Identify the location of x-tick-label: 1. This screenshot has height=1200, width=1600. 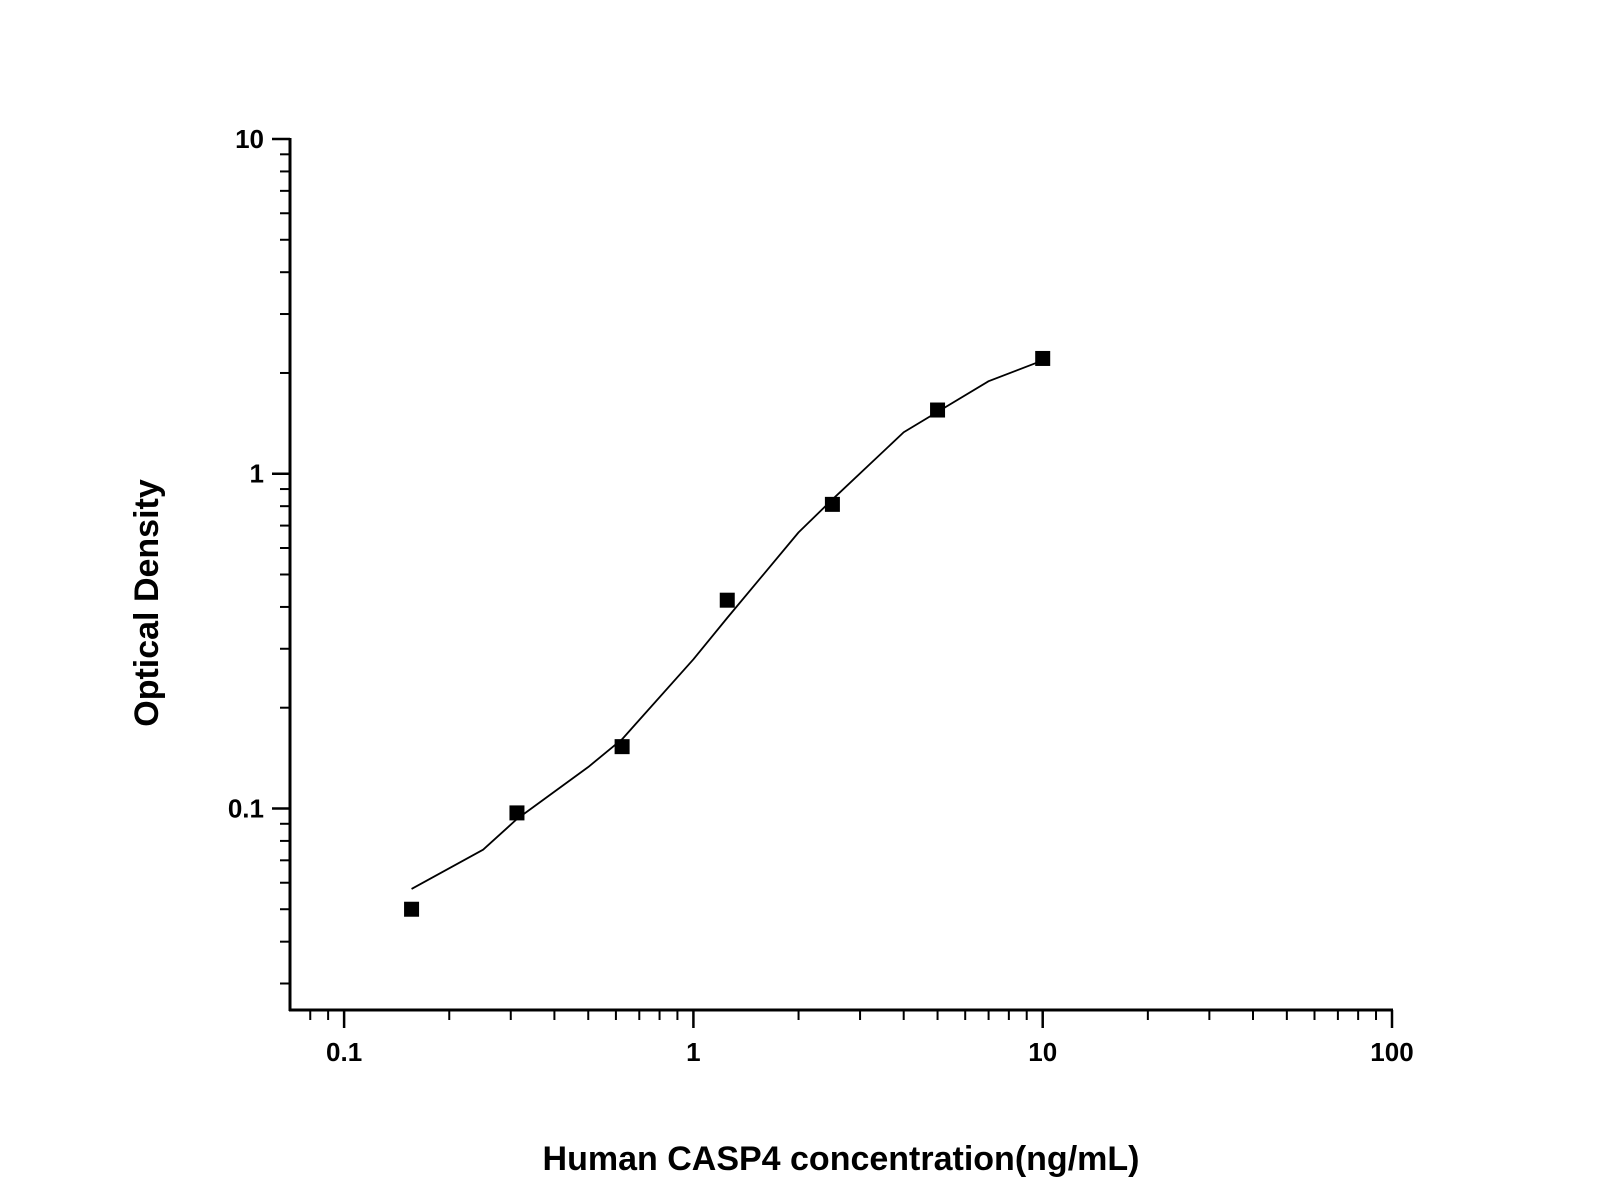
(693, 1052).